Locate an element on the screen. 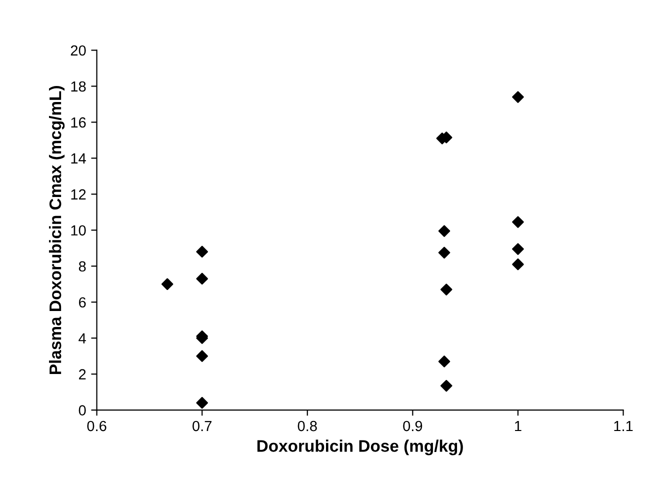  x-tick-label: 0.7 is located at coordinates (202, 426).